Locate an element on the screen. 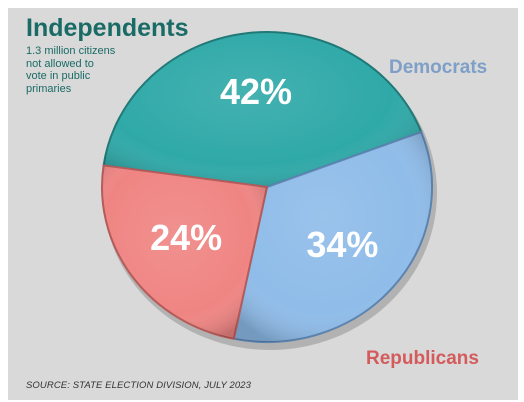 The image size is (524, 402). annotation-line: 1.3 million citizens is located at coordinates (71, 51).